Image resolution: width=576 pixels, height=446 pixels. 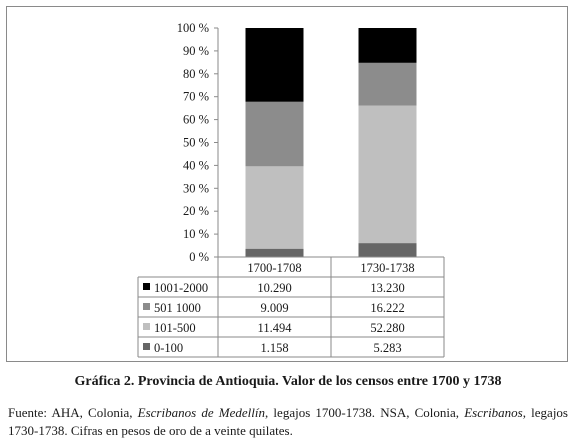 What do you see at coordinates (177, 308) in the screenshot?
I see `table-row-label: 501 1000` at bounding box center [177, 308].